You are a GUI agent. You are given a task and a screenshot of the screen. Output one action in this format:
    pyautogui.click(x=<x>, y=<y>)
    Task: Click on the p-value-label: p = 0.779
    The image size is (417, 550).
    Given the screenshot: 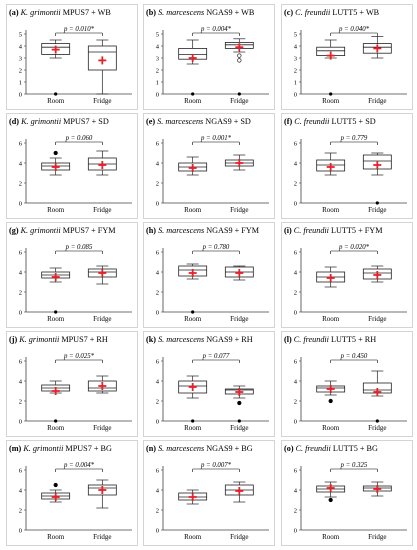 What is the action you would take?
    pyautogui.click(x=354, y=138)
    